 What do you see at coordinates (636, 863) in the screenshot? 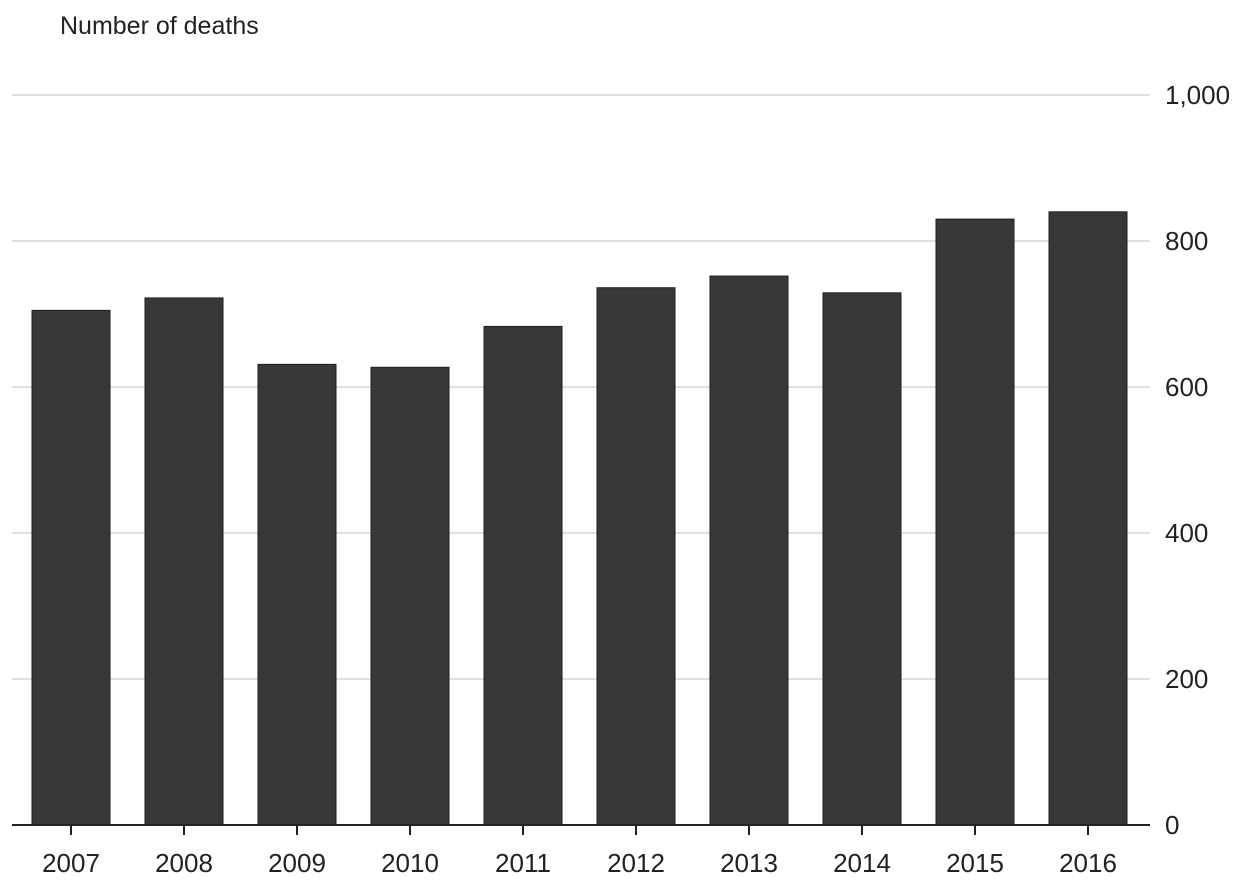
I see `x-tick-label-2012: 2012` at bounding box center [636, 863].